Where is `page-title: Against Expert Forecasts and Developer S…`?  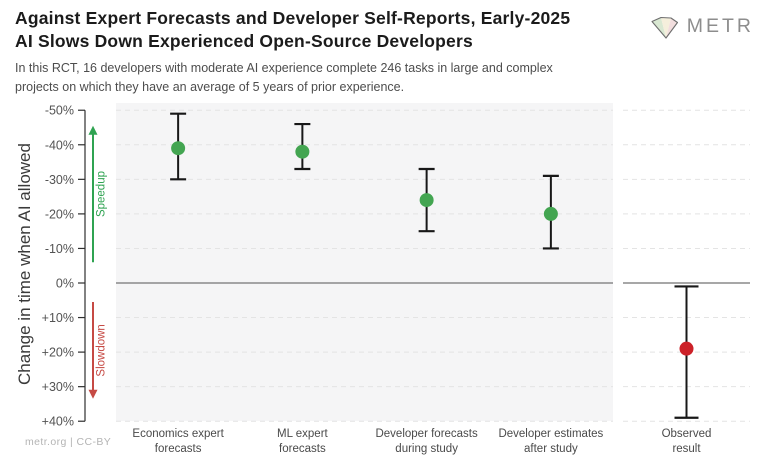 page-title: Against Expert Forecasts and Developer S… is located at coordinates (292, 30).